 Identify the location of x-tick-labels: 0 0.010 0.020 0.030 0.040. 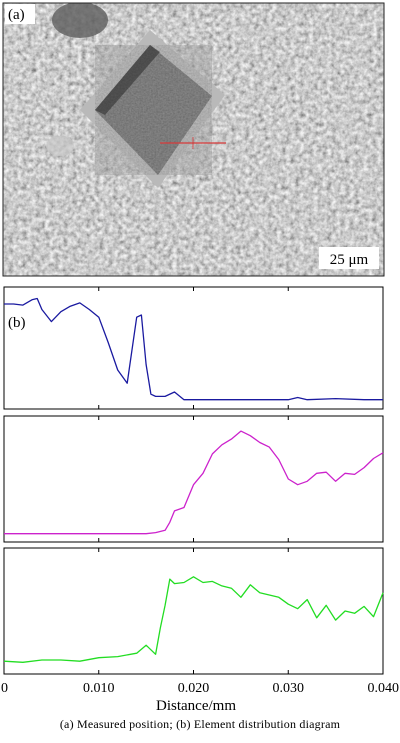
(200, 688).